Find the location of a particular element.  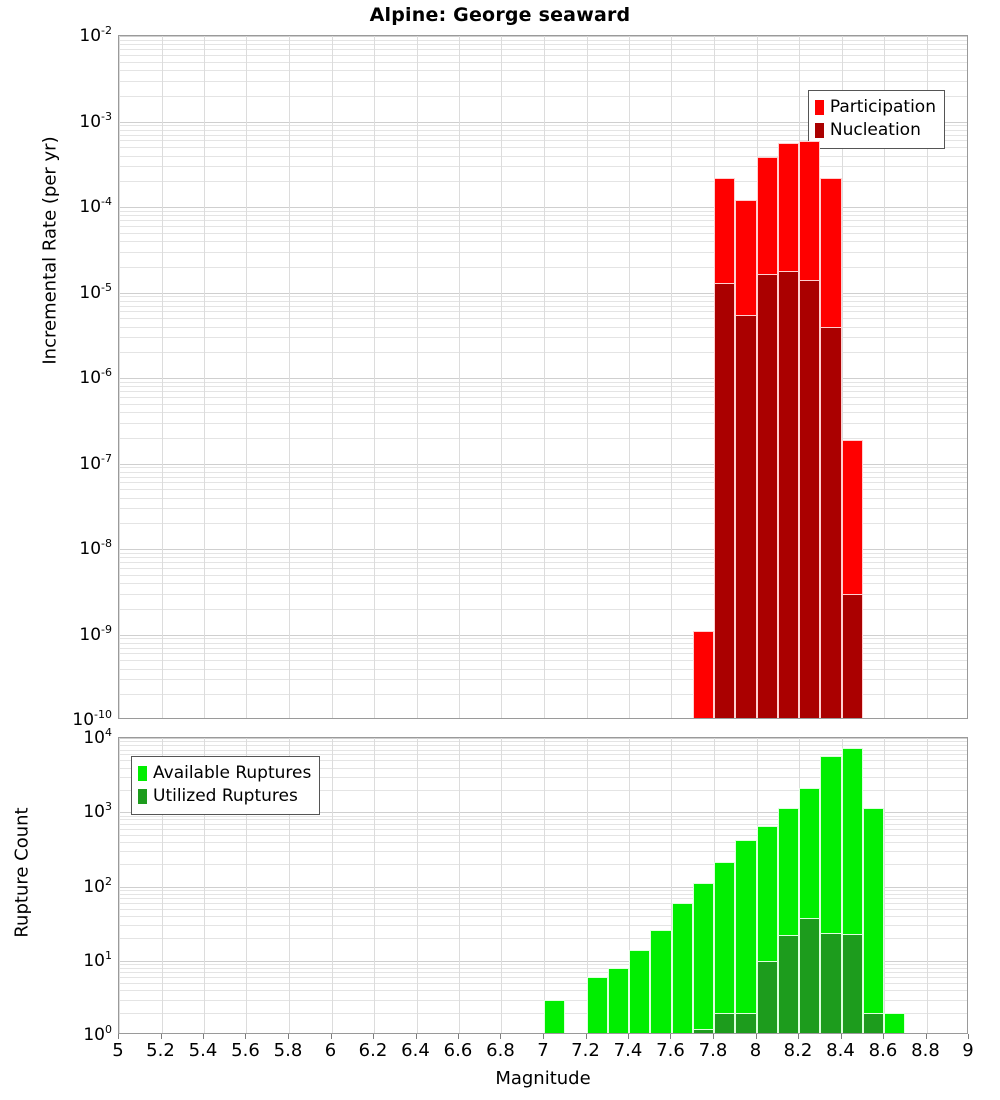

x-tick-1: 5.2 is located at coordinates (160, 1050).